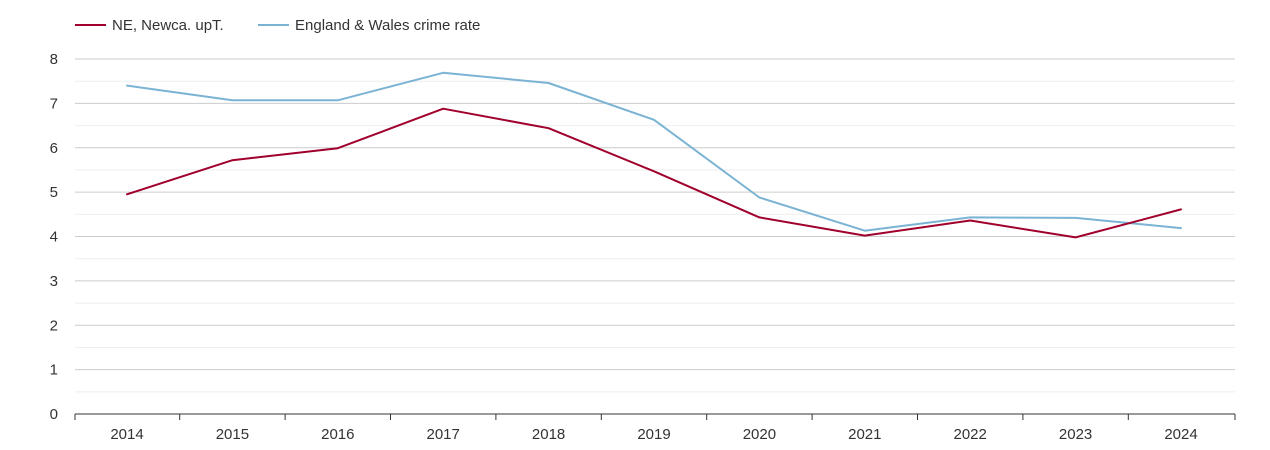 The height and width of the screenshot is (450, 1270). Describe the element at coordinates (54, 281) in the screenshot. I see `y-tick-label: 3` at that location.